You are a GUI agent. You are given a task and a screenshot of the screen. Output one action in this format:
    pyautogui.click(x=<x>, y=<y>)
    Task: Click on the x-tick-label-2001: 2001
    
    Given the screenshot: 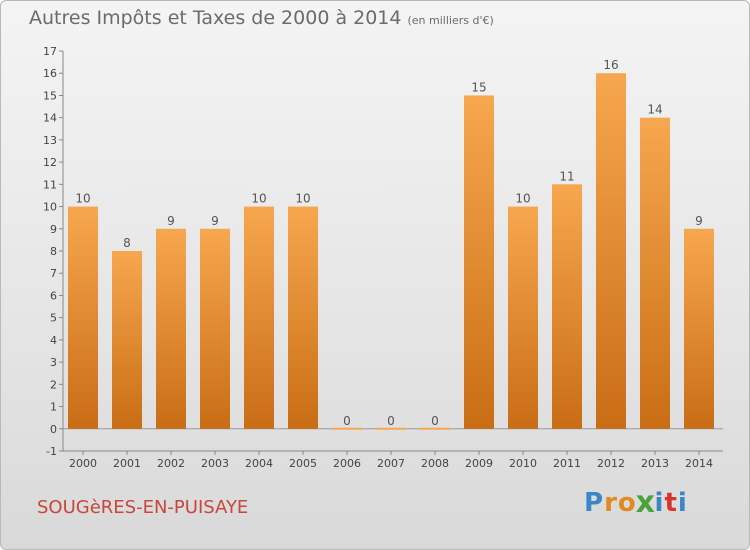 What is the action you would take?
    pyautogui.click(x=127, y=463)
    